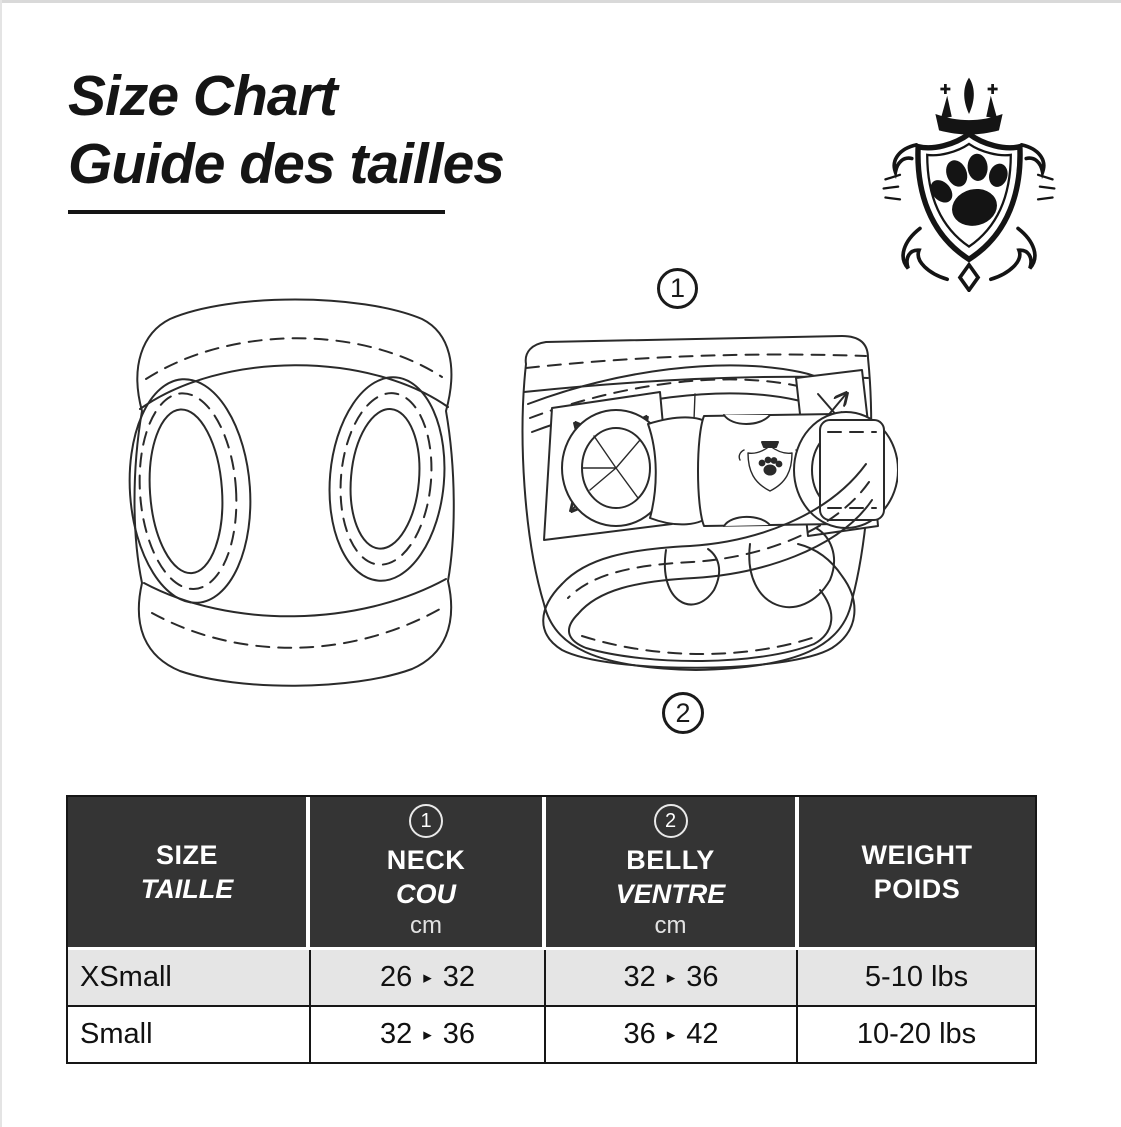 This screenshot has width=1121, height=1127. I want to click on page-title-en: Size Chart, so click(203, 96).